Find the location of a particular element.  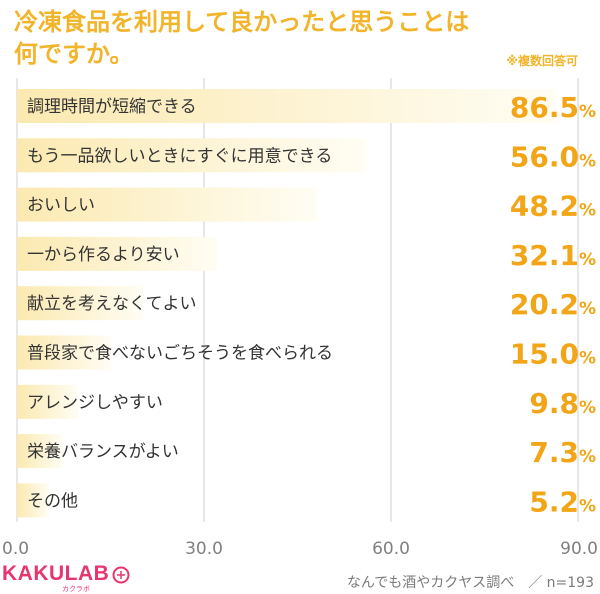

category-label-4: 献立を考えなくてよい is located at coordinates (112, 304).